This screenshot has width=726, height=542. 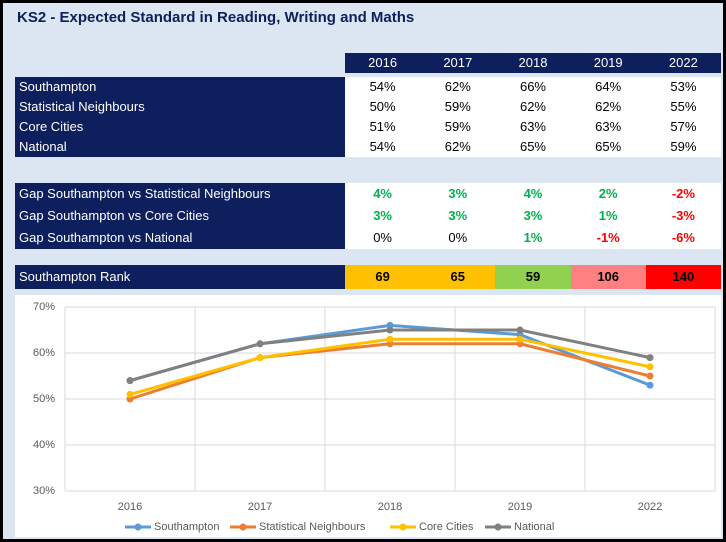 I want to click on x-tick-label: 2019, so click(x=520, y=507).